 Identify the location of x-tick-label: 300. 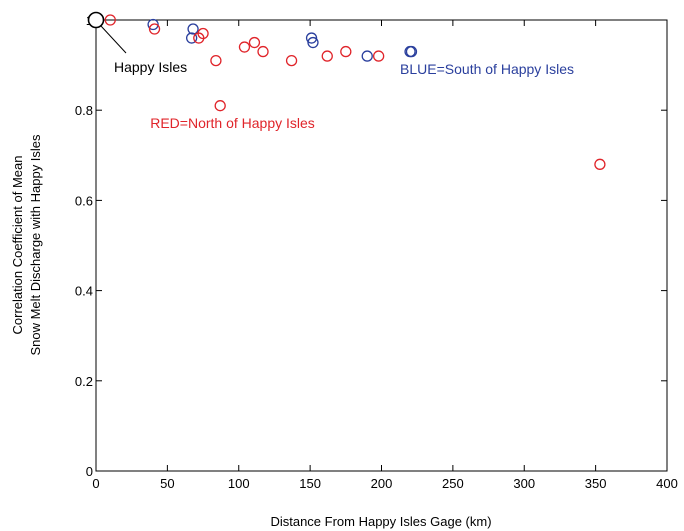
(524, 483).